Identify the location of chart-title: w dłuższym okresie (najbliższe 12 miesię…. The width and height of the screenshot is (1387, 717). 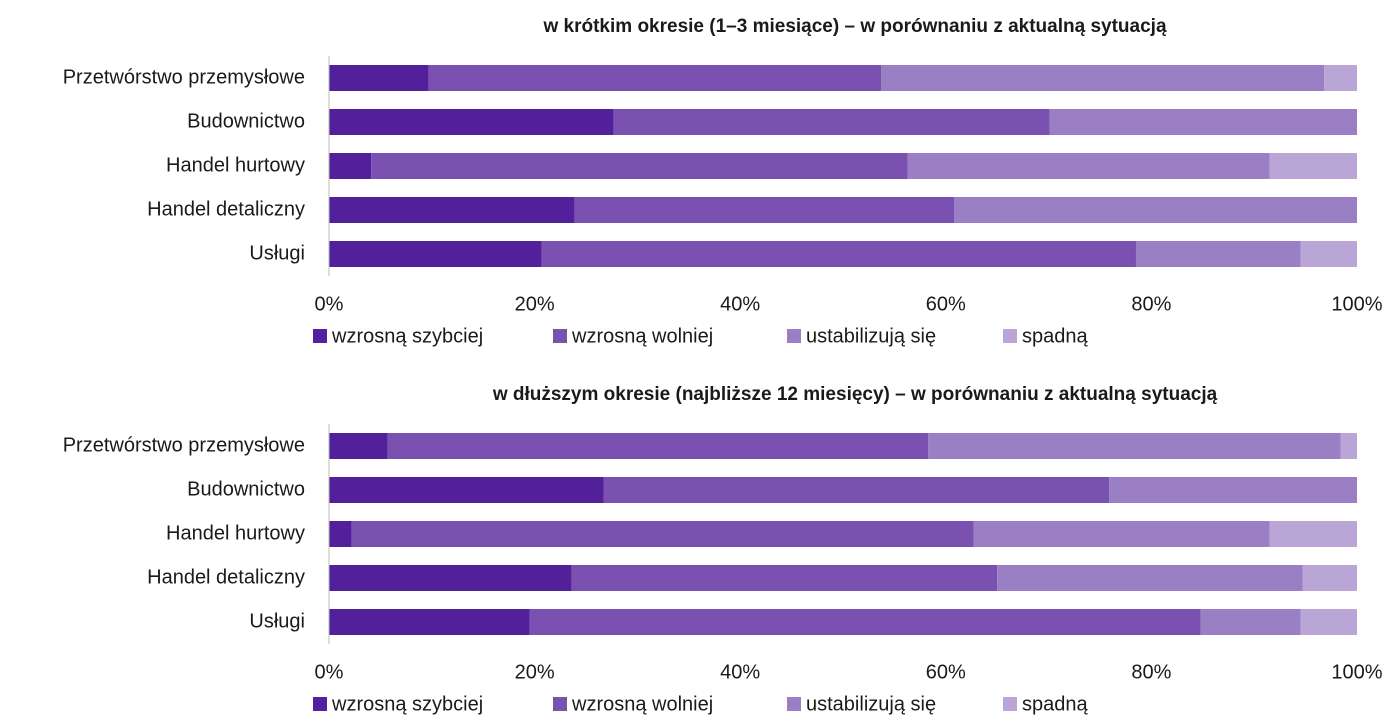
(855, 394).